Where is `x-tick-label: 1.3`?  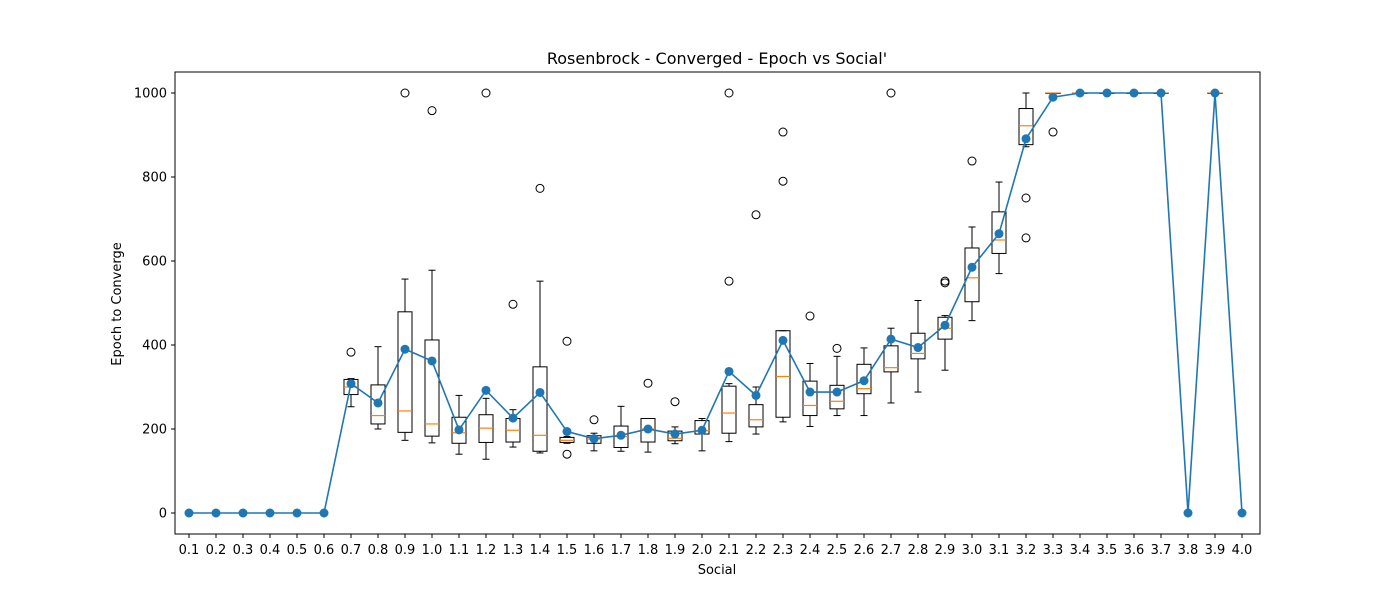
x-tick-label: 1.3 is located at coordinates (513, 550).